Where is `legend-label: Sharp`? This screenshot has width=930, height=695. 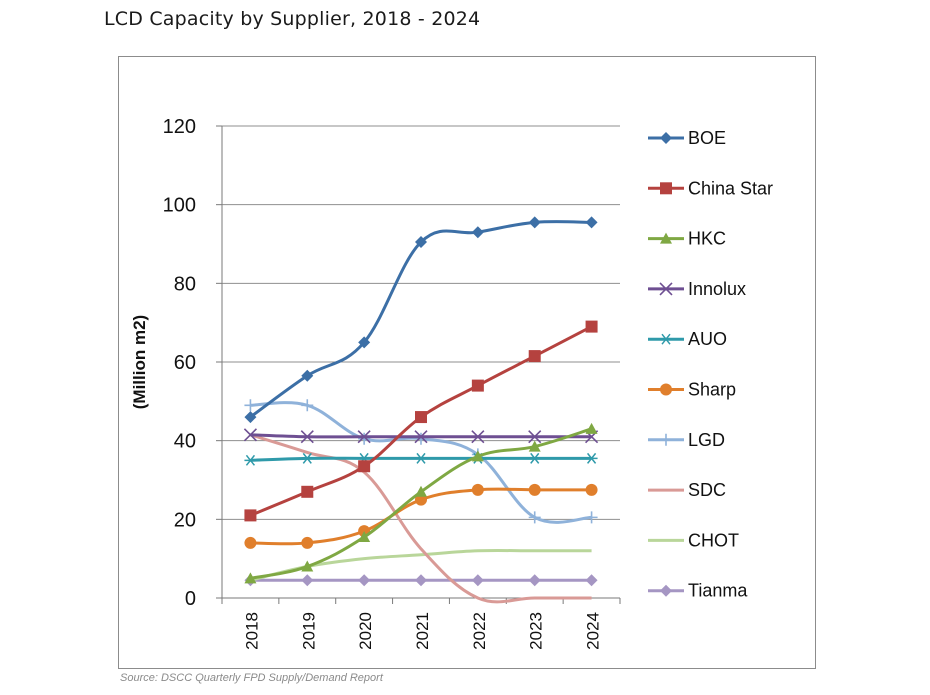
legend-label: Sharp is located at coordinates (712, 390).